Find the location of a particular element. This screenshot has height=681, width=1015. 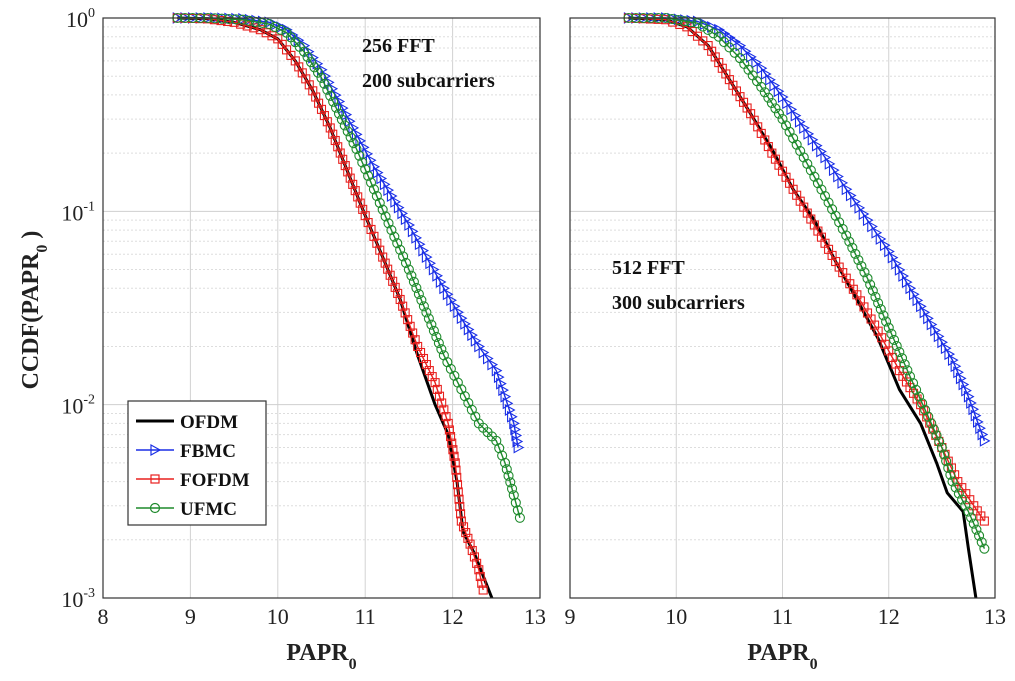

y-tick-label: 10⁻¹ is located at coordinates (78, 212).